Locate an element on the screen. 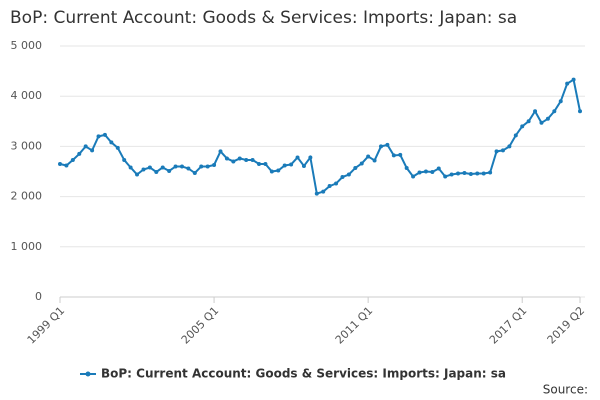 The height and width of the screenshot is (400, 600). source: Source: is located at coordinates (565, 390).